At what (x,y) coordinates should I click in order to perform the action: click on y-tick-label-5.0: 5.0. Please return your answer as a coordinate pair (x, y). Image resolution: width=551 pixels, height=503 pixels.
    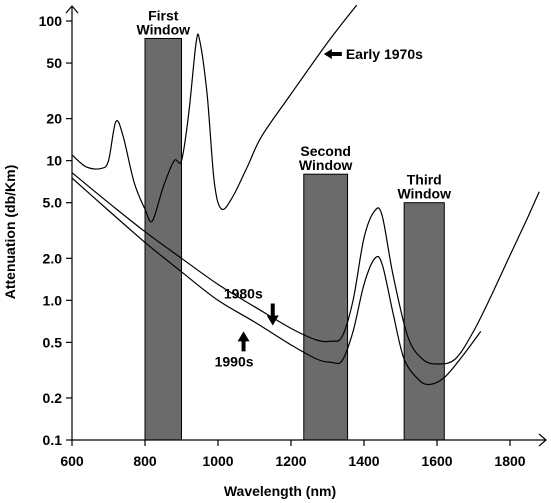
    Looking at the image, I should click on (53, 203).